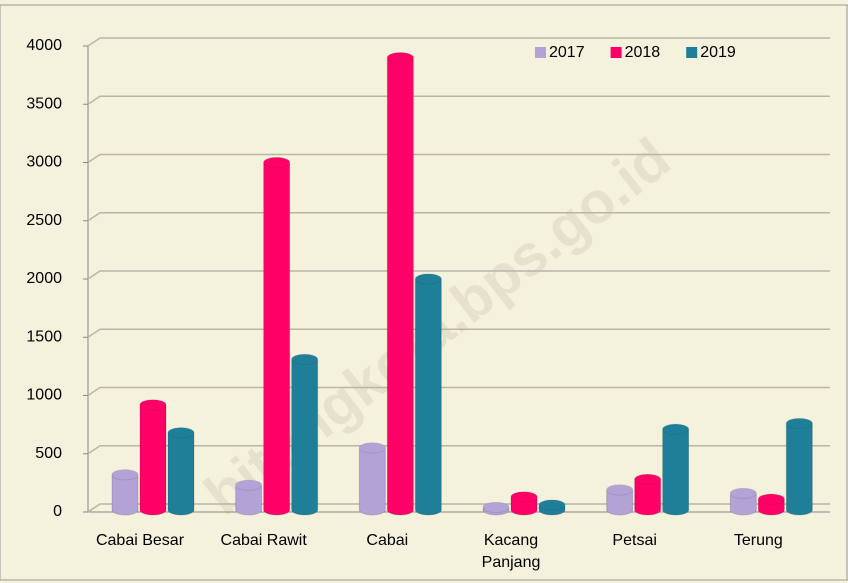  I want to click on legend-label: 2017, so click(567, 52).